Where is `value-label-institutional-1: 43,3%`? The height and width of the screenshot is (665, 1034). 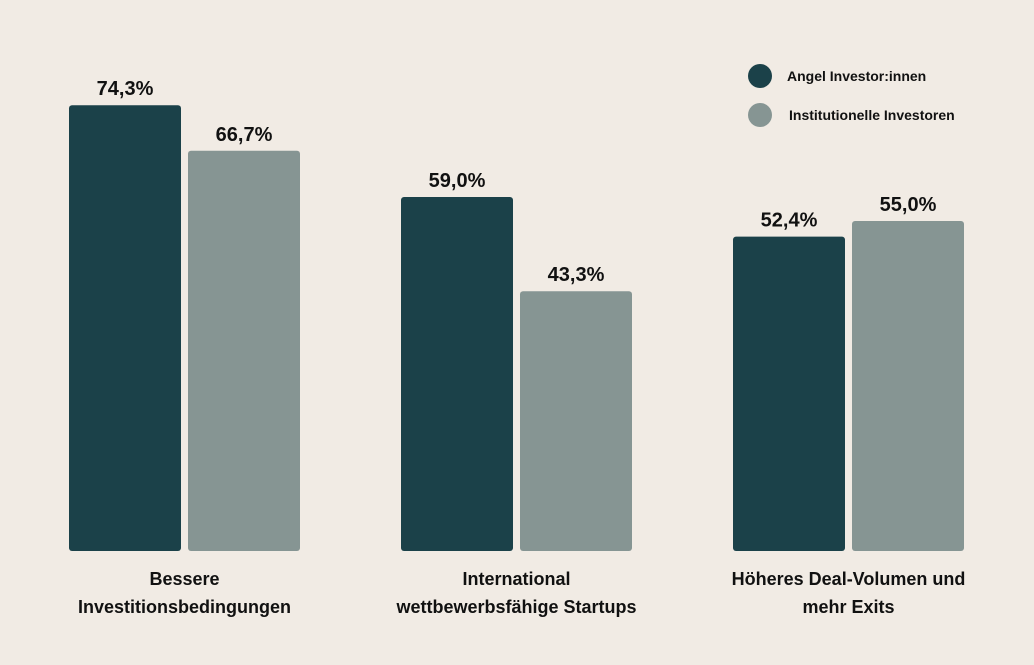 value-label-institutional-1: 43,3% is located at coordinates (576, 275).